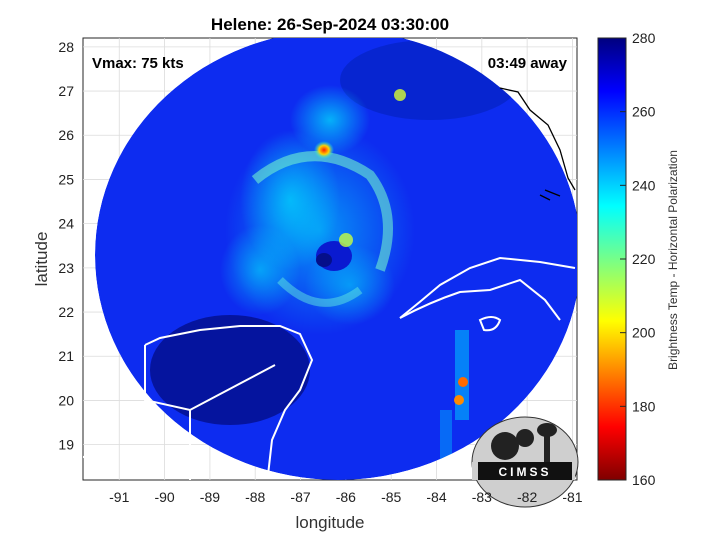  What do you see at coordinates (524, 472) in the screenshot?
I see `cimss-logo-text: CIMSS` at bounding box center [524, 472].